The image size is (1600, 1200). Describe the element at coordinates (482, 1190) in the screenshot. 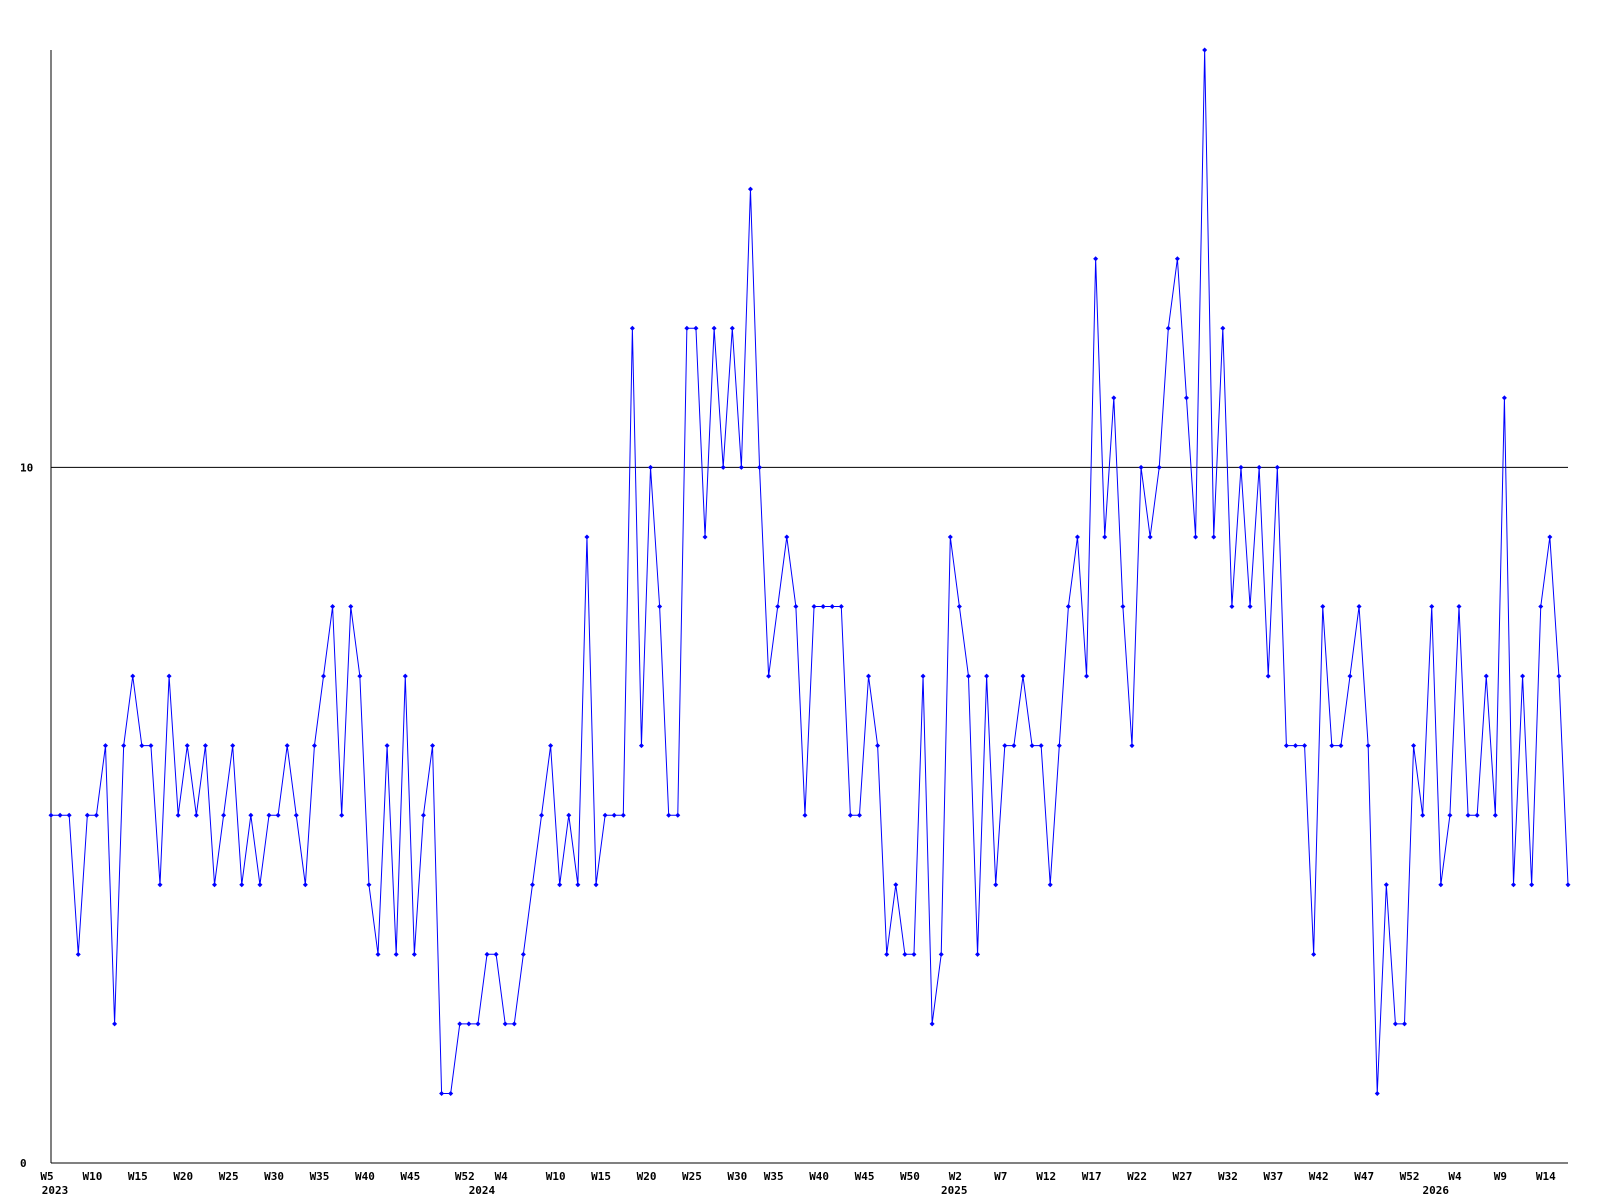

I see `year-label: 2024` at that location.